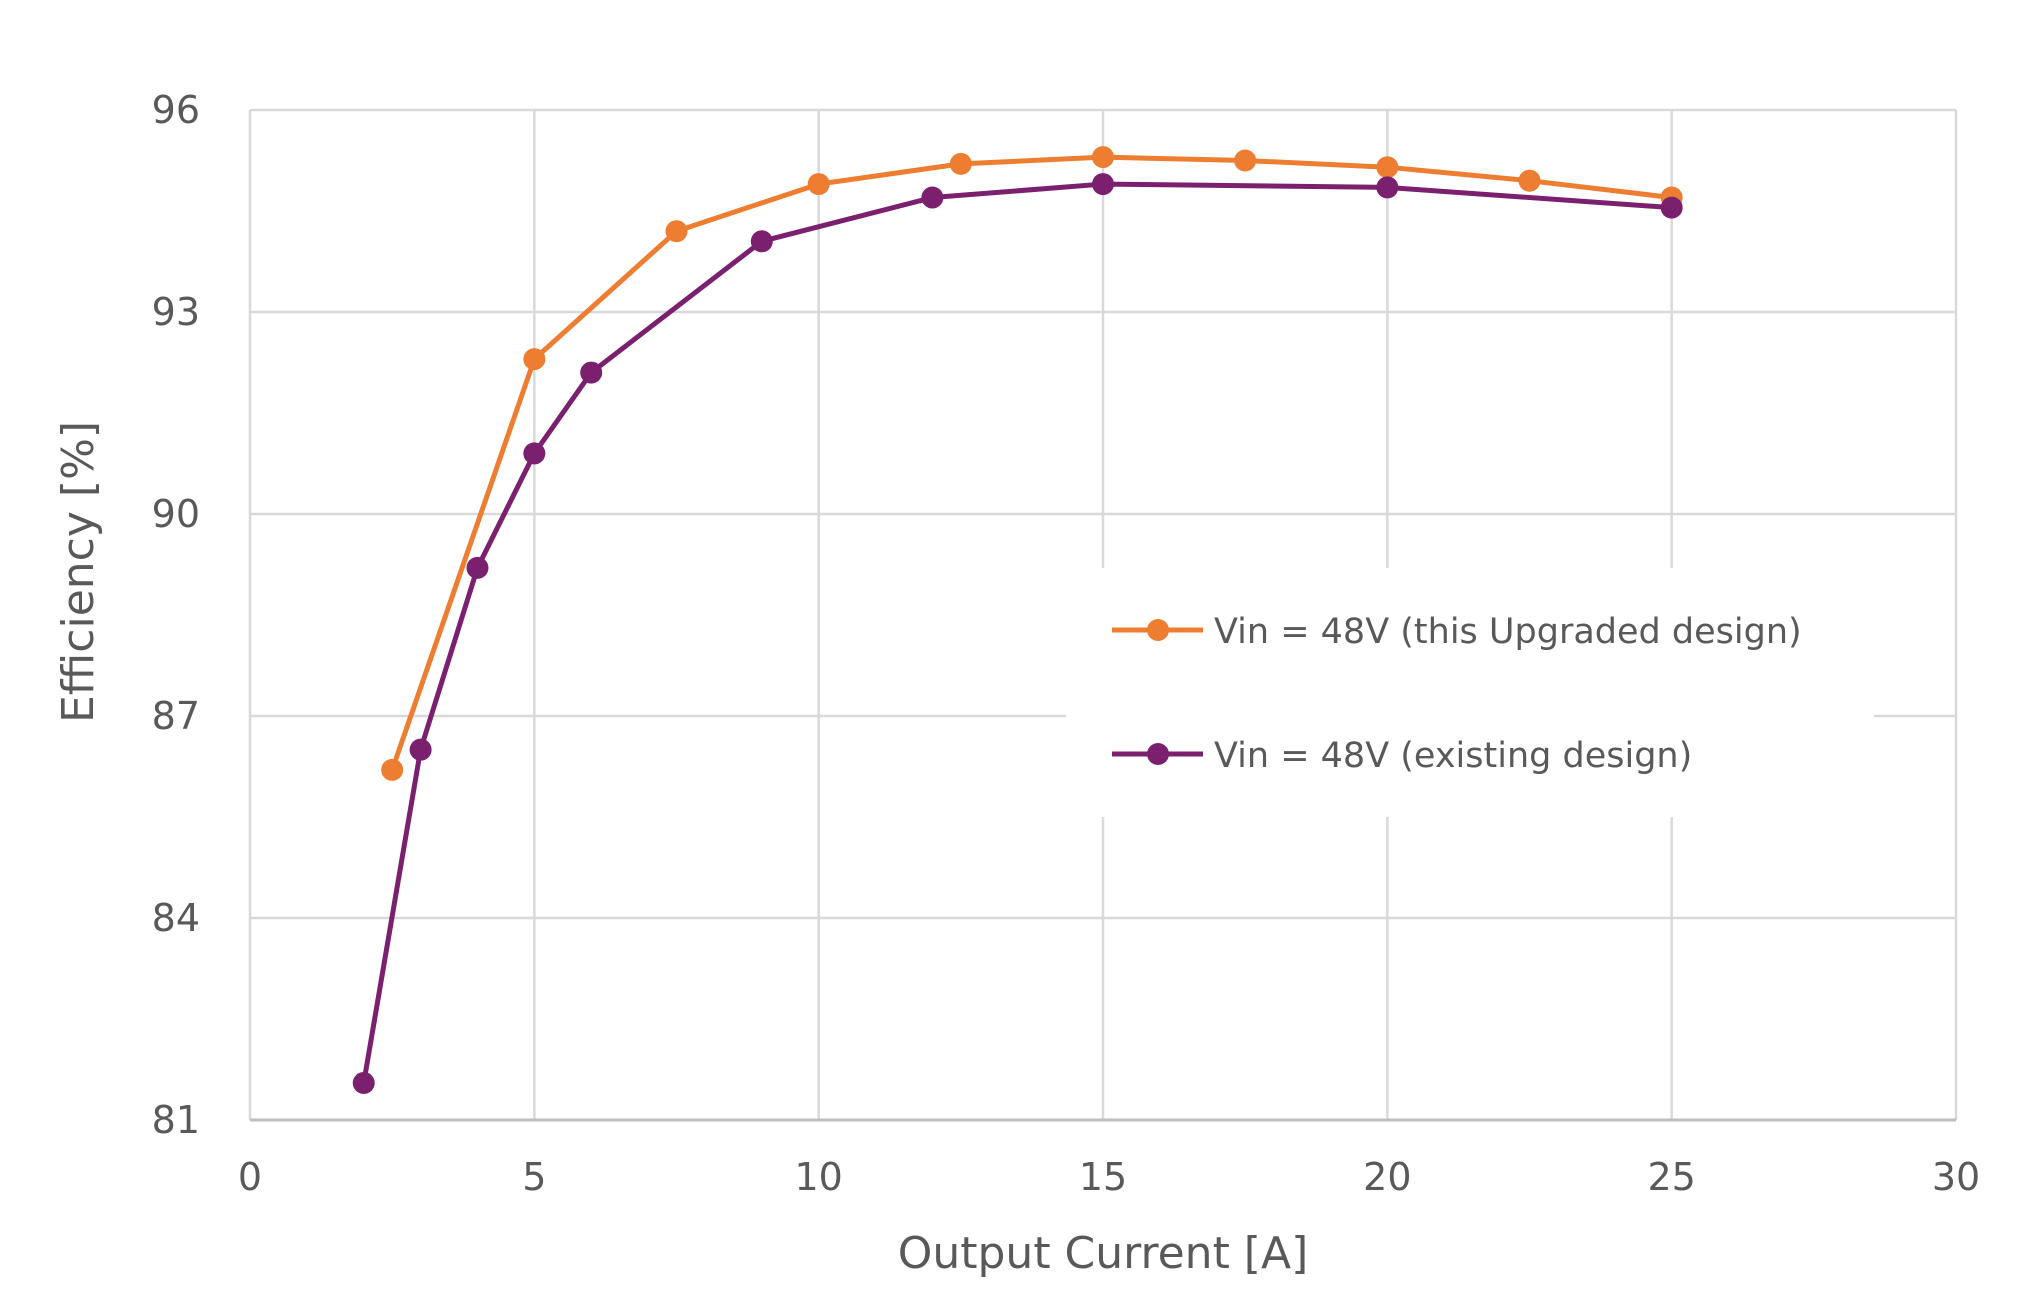 The height and width of the screenshot is (1309, 2025). Describe the element at coordinates (534, 1177) in the screenshot. I see `x-tick-label: 5` at that location.